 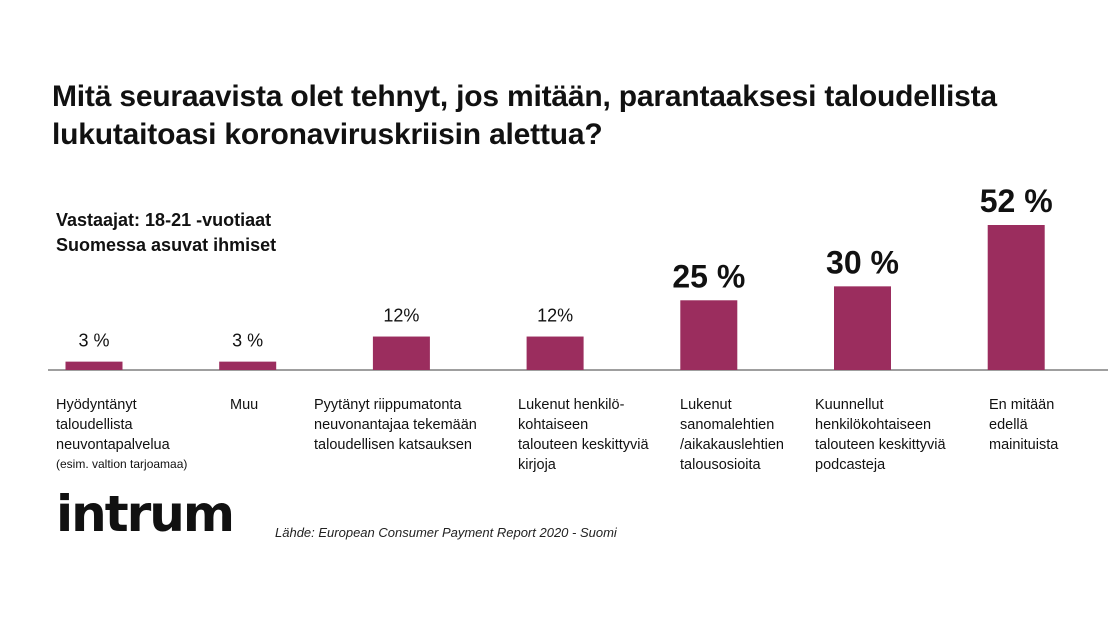 What do you see at coordinates (122, 464) in the screenshot?
I see `category-label-note-1: (esim. valtion tarjoamaa)` at bounding box center [122, 464].